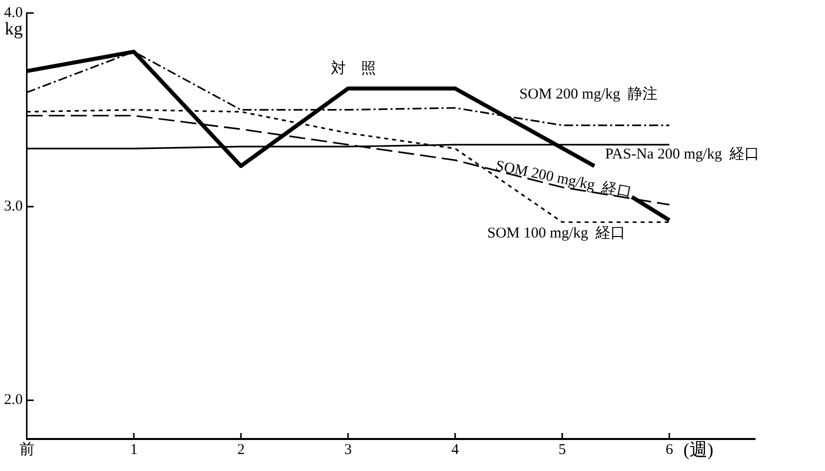 The width and height of the screenshot is (825, 471). I want to click on x-tick-label: 4, so click(455, 450).